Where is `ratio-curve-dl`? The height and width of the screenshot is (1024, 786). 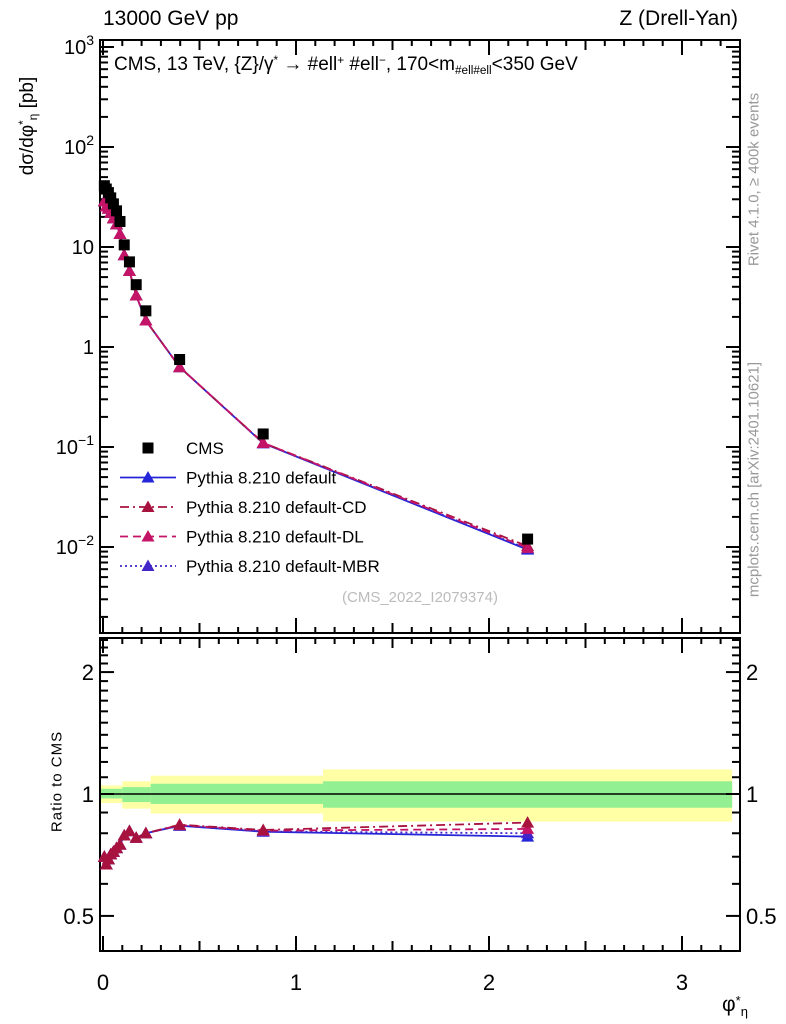 ratio-curve-dl is located at coordinates (315, 846).